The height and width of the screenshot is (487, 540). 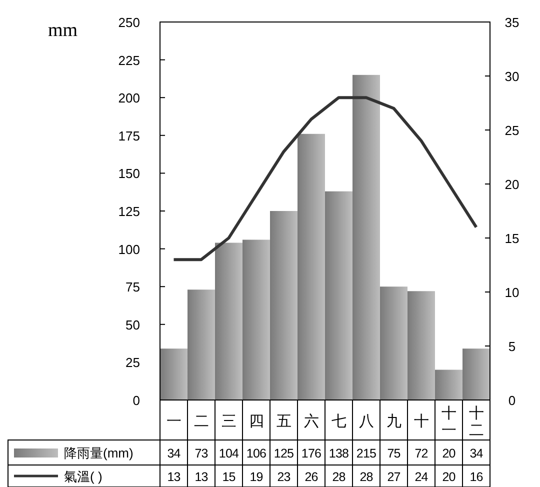 What do you see at coordinates (228, 421) in the screenshot?
I see `x-tick-label: 三` at bounding box center [228, 421].